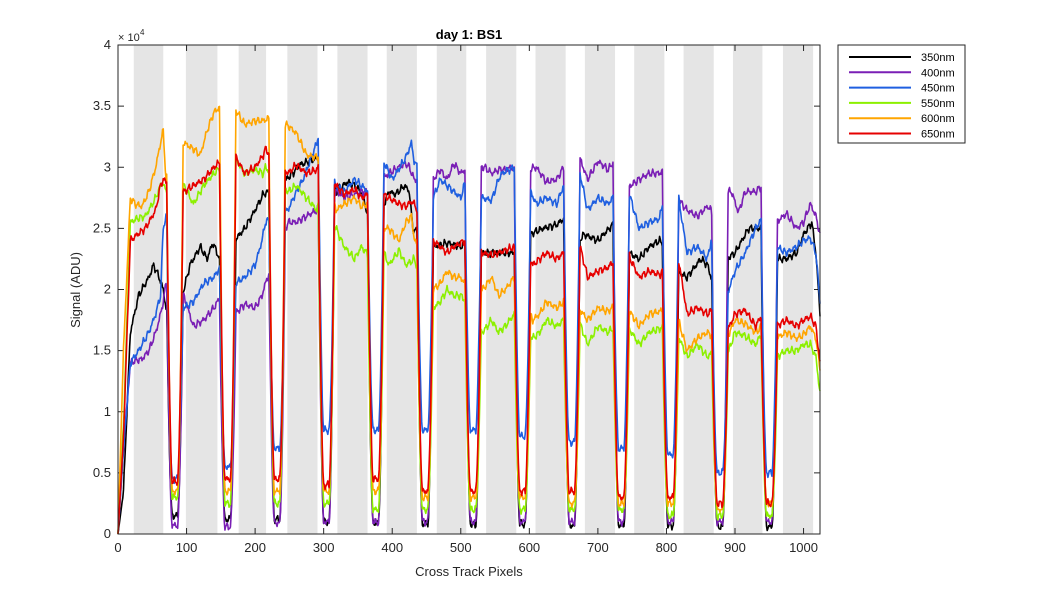 Image resolution: width=1050 pixels, height=600 pixels. What do you see at coordinates (102, 289) in the screenshot?
I see `y-tick-labels: 0 0.5 1 1.5 2 2.5 3 3.5 4` at bounding box center [102, 289].